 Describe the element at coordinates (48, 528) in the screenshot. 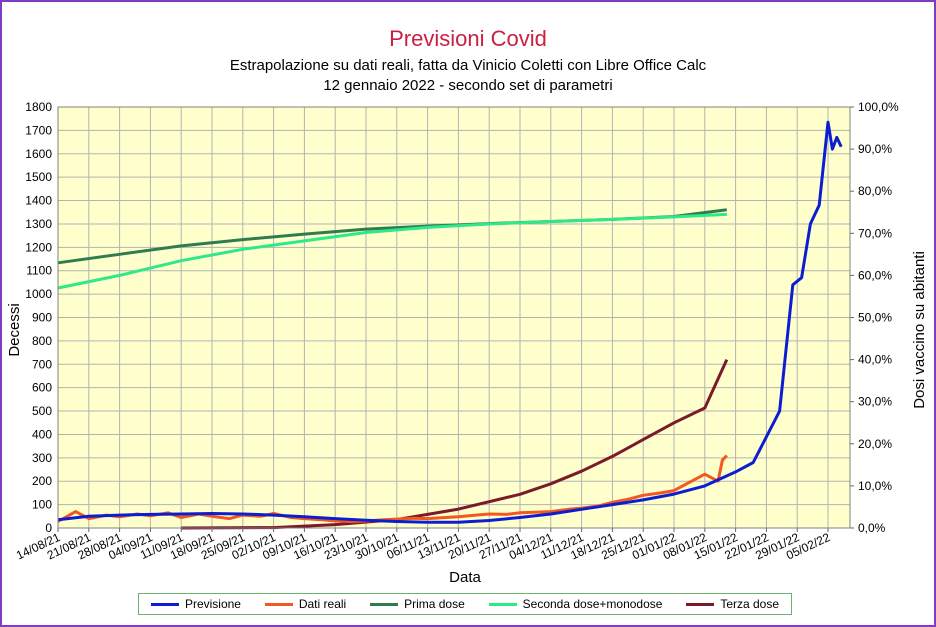

I see `y-tick-label: 0` at that location.